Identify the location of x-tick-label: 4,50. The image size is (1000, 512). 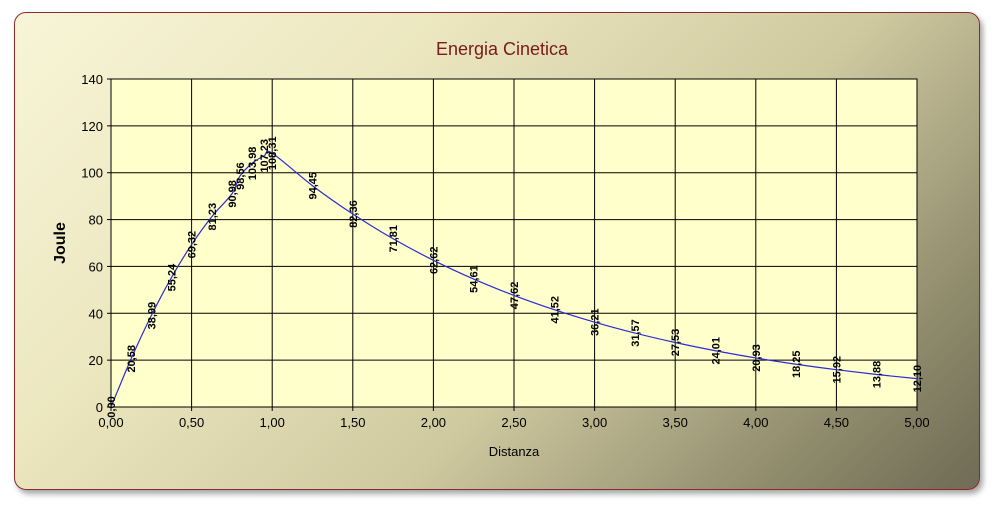
(836, 422).